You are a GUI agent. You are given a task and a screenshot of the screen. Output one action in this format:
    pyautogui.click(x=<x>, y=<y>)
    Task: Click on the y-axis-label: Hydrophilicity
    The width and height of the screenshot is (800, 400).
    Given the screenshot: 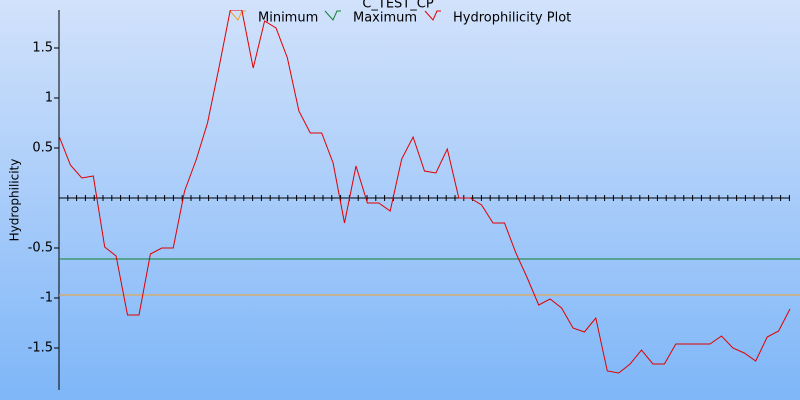 What is the action you would take?
    pyautogui.click(x=15, y=200)
    